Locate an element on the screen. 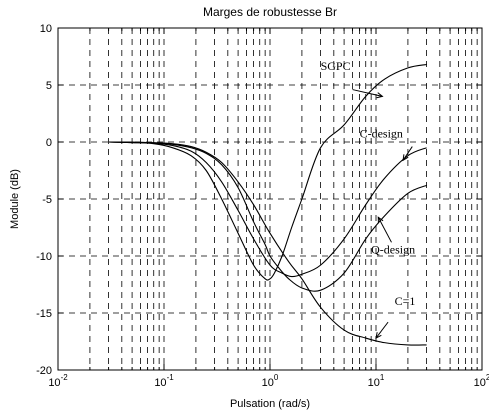 The width and height of the screenshot is (489, 415). x-axis-label: Pulsation (rad/s) is located at coordinates (270, 404).